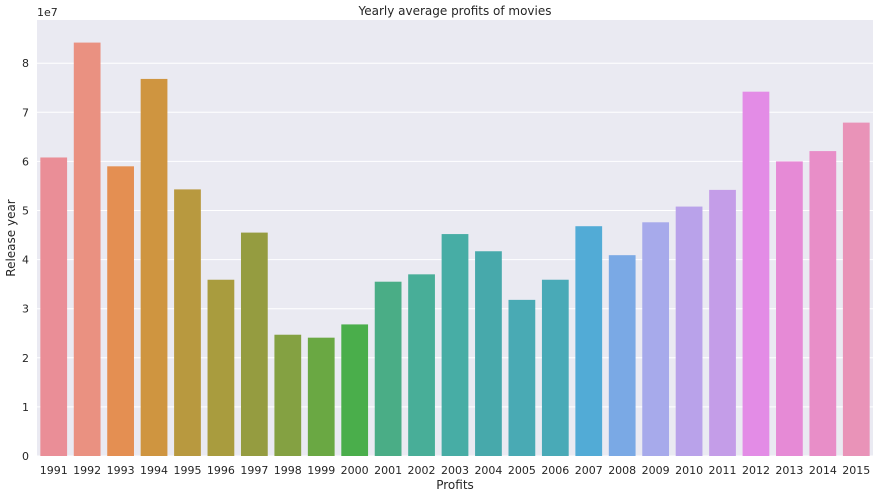  I want to click on x-tick-label: 2001, so click(388, 470).